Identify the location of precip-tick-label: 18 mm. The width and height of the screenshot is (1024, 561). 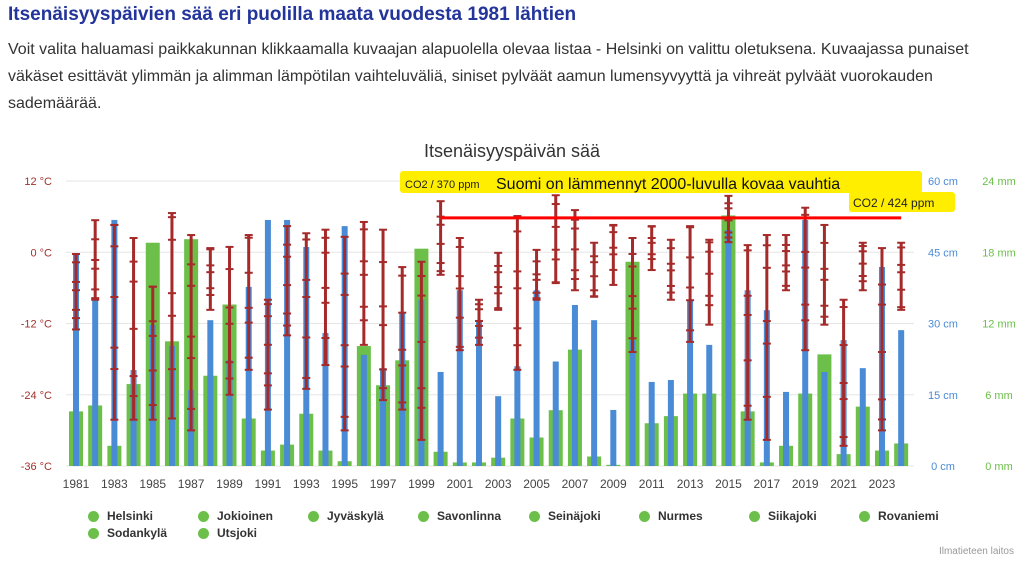
(999, 253).